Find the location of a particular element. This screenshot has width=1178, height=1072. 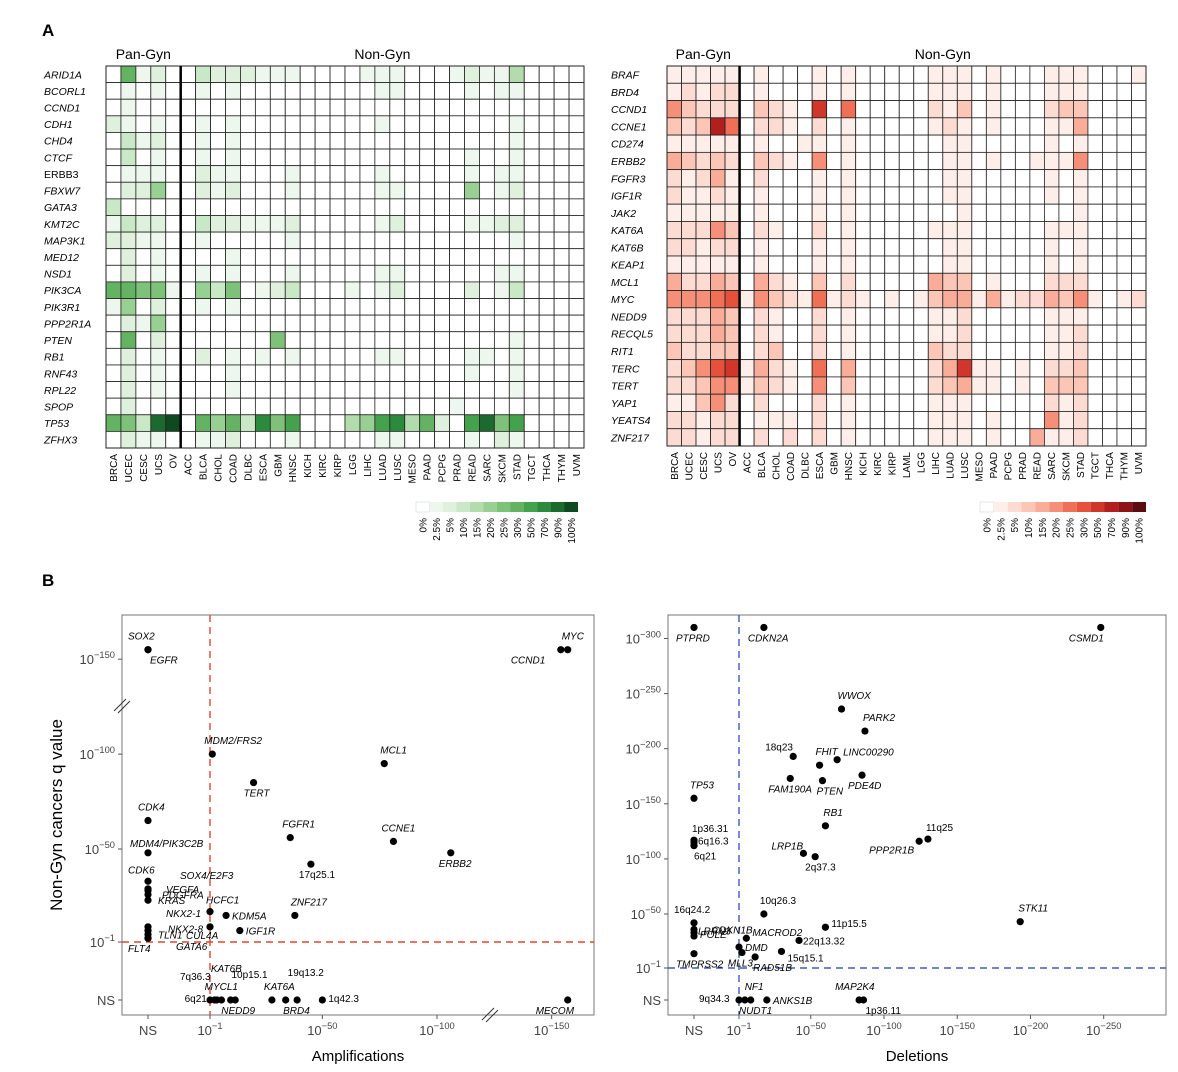

heatmap-cell-rnf43-read is located at coordinates (472, 373).